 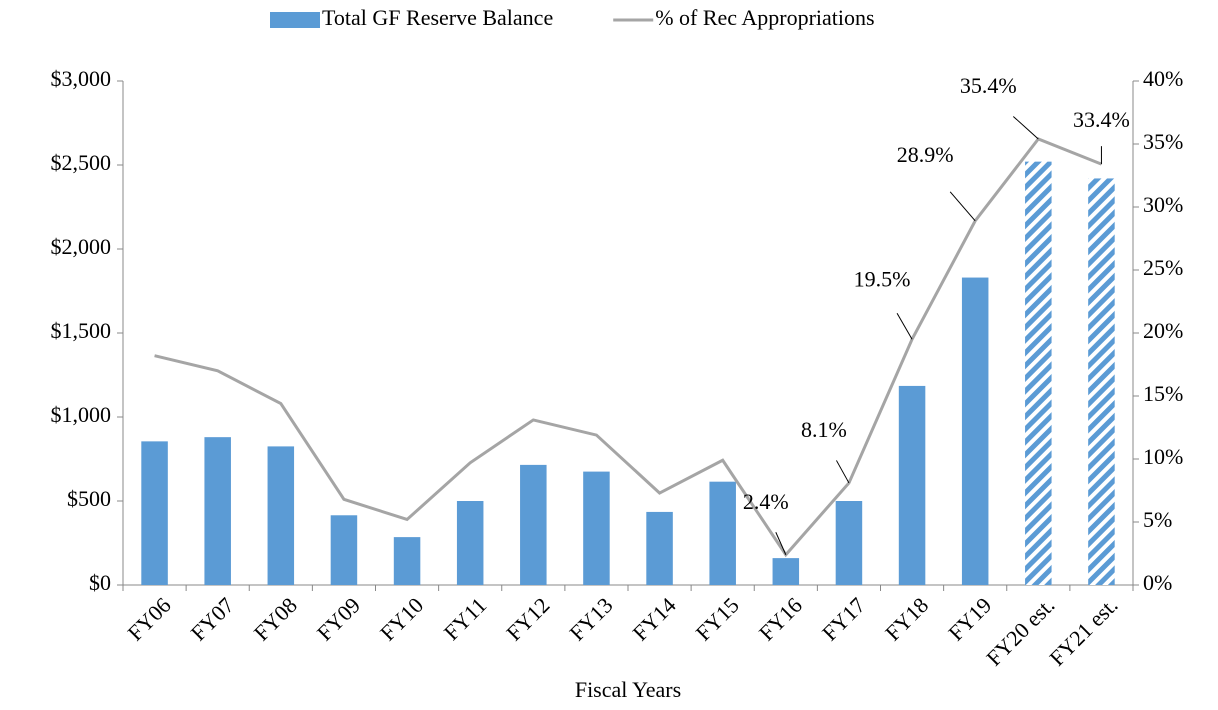 I want to click on y-tick-label: $500, so click(x=89, y=498).